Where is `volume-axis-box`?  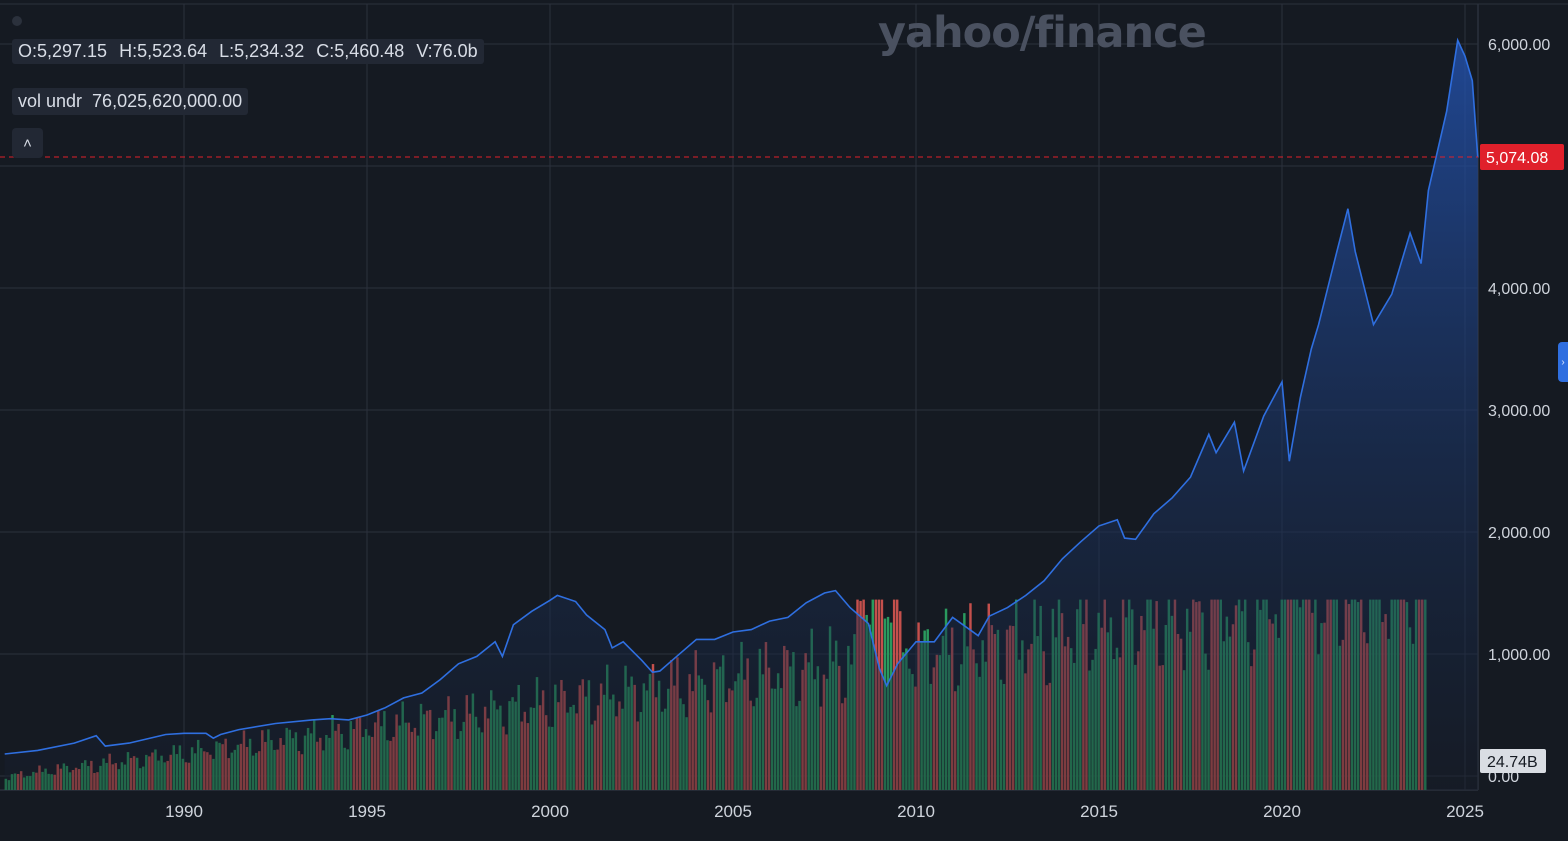
volume-axis-box is located at coordinates (1513, 761).